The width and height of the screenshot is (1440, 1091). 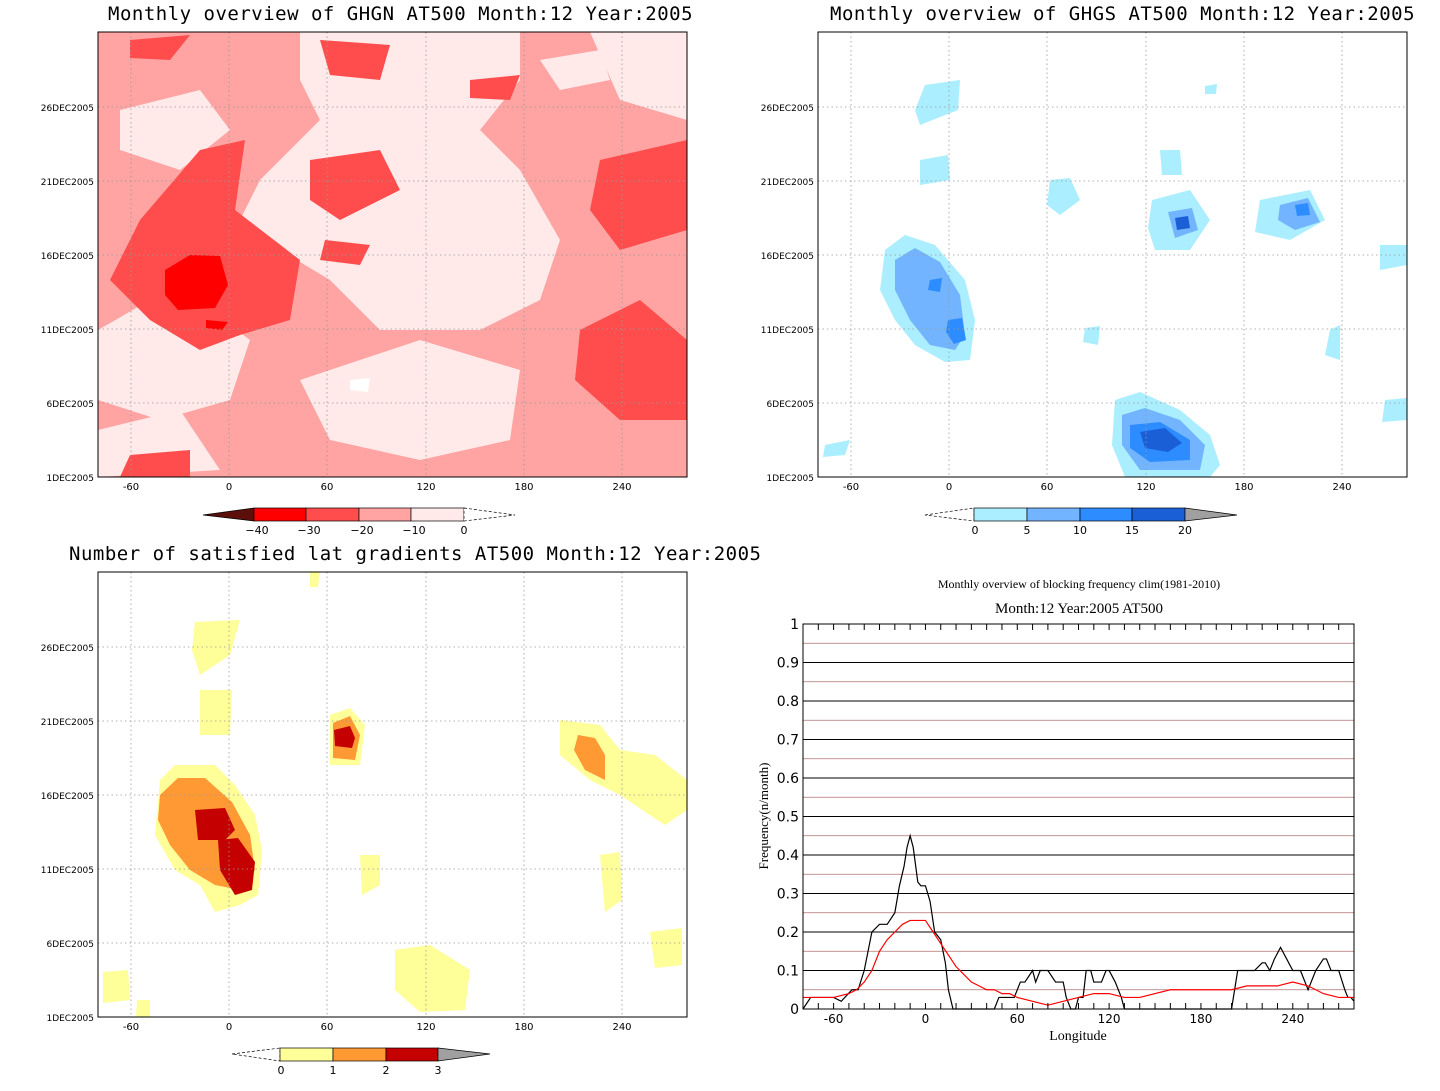 I want to click on freq-series, so click(x=1078, y=921).